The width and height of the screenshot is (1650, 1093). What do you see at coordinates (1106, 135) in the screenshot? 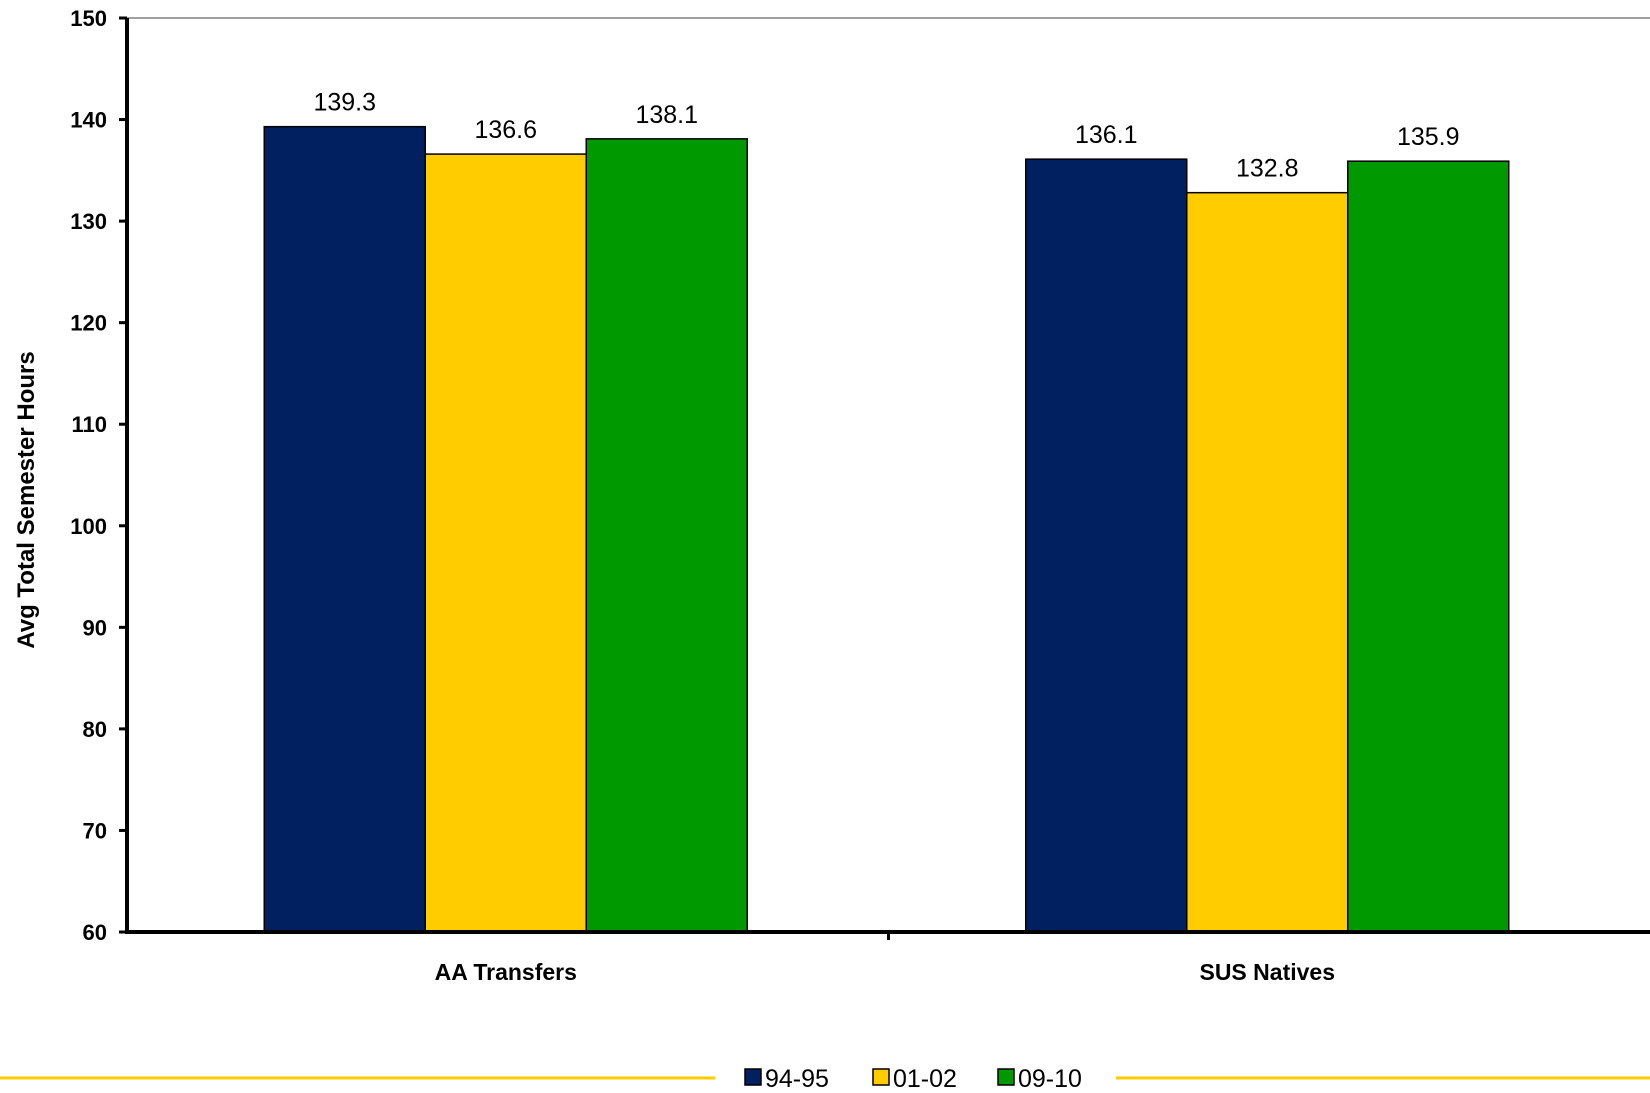
I see `data-label: 136.1` at bounding box center [1106, 135].